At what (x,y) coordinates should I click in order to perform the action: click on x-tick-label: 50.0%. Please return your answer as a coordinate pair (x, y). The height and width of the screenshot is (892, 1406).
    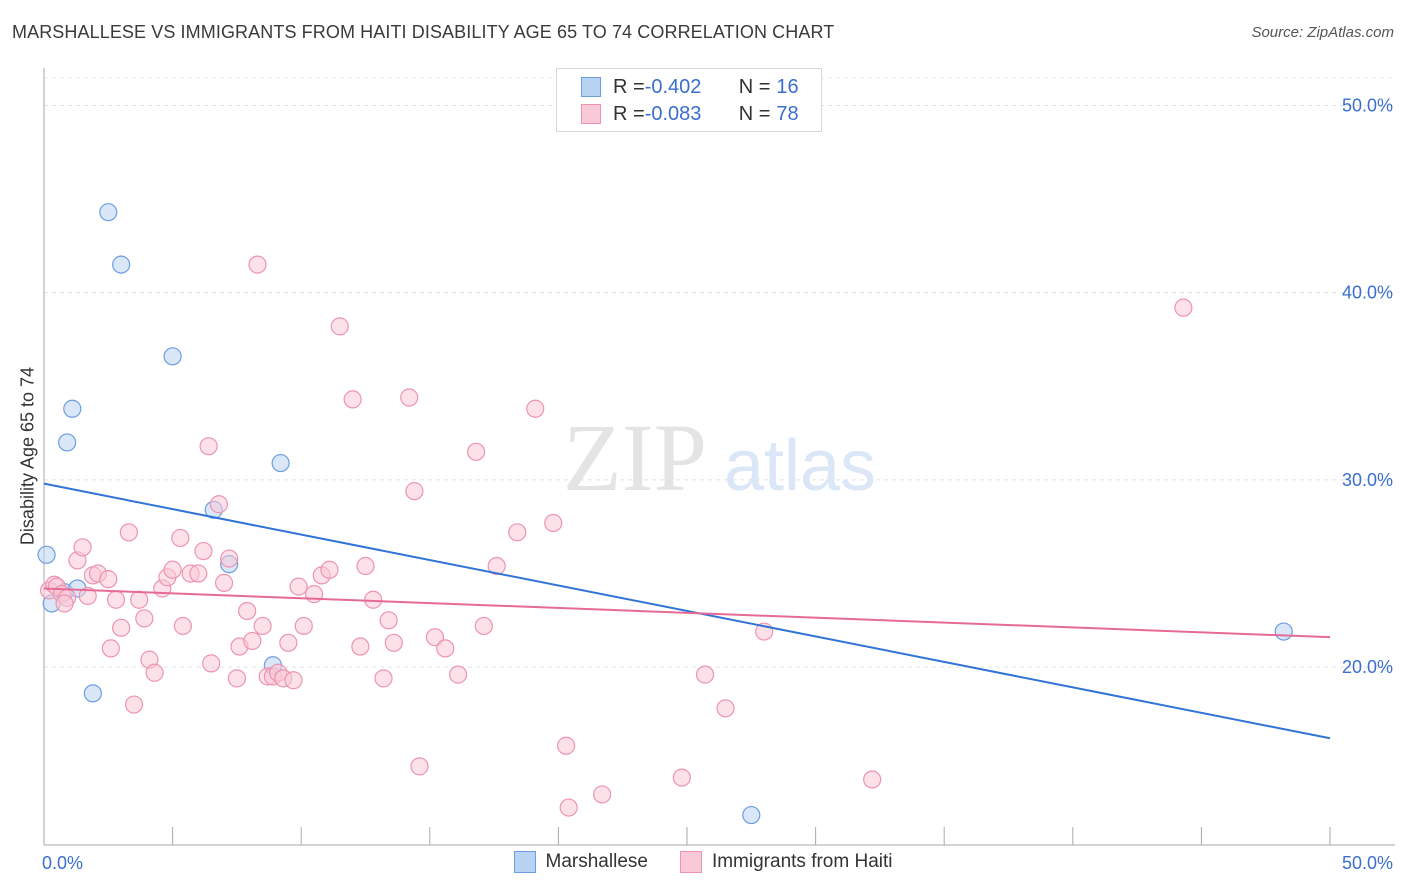
    Looking at the image, I should click on (1367, 863).